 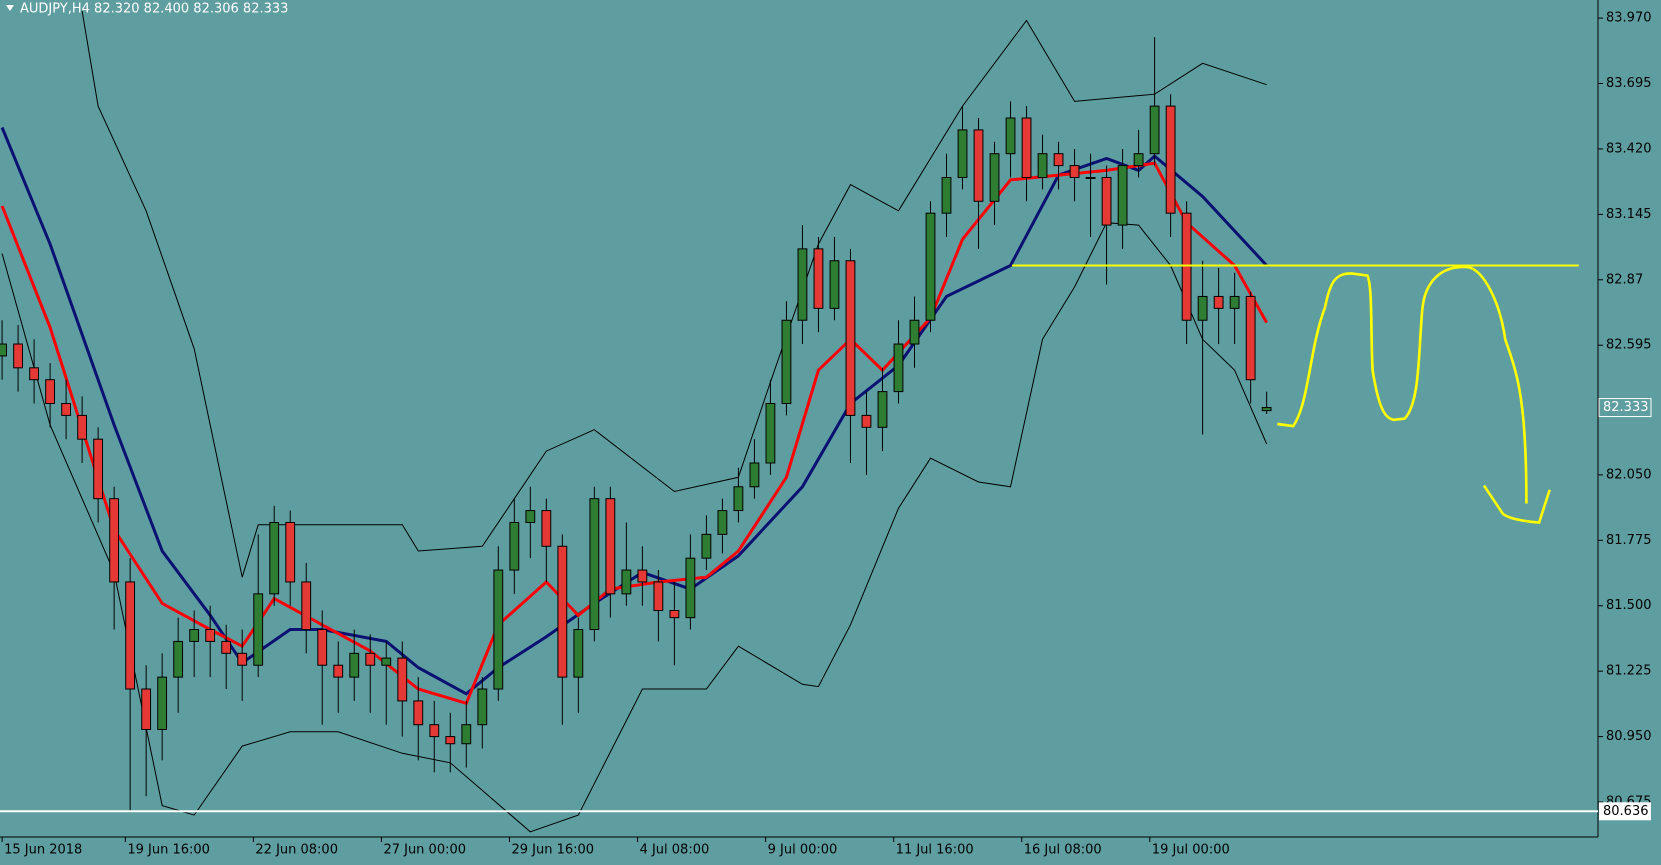 I want to click on x-tick-label: 22 Jun 08:00, so click(x=296, y=850).